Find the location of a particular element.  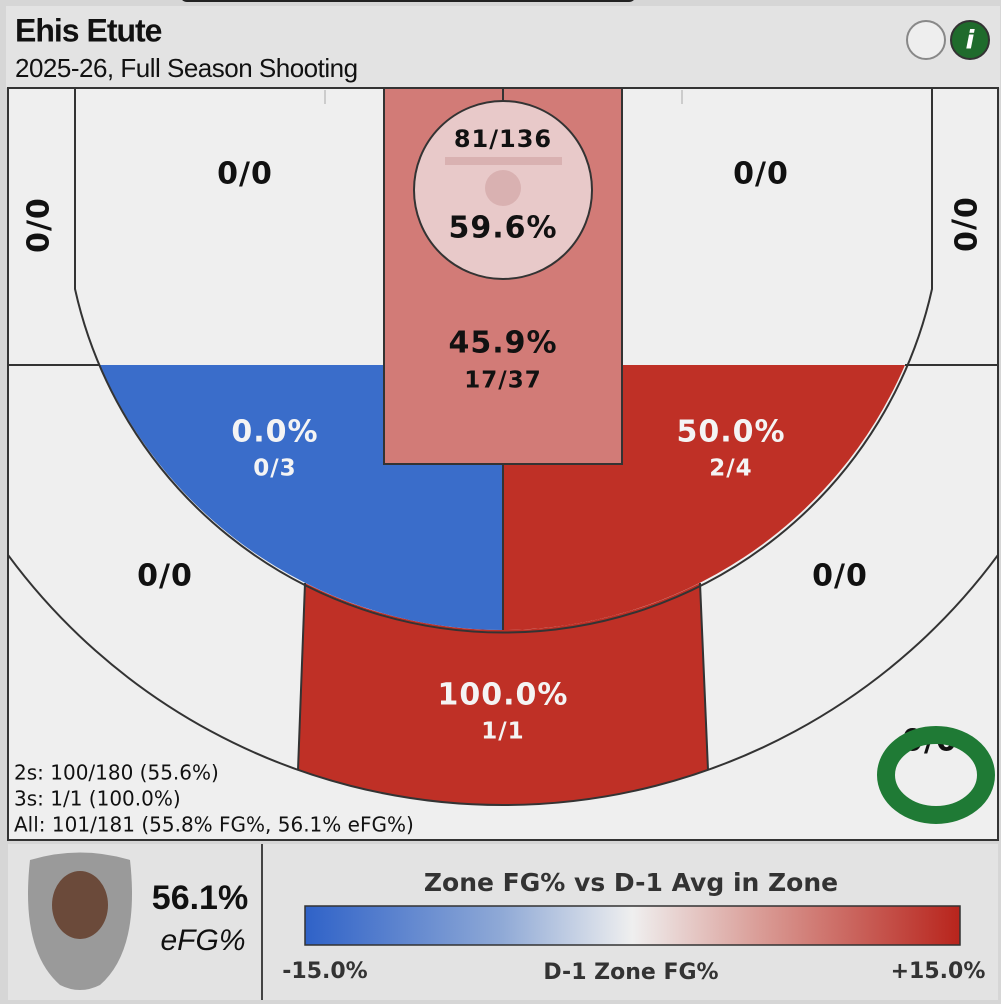

zone-top-mid is located at coordinates (503, 694).